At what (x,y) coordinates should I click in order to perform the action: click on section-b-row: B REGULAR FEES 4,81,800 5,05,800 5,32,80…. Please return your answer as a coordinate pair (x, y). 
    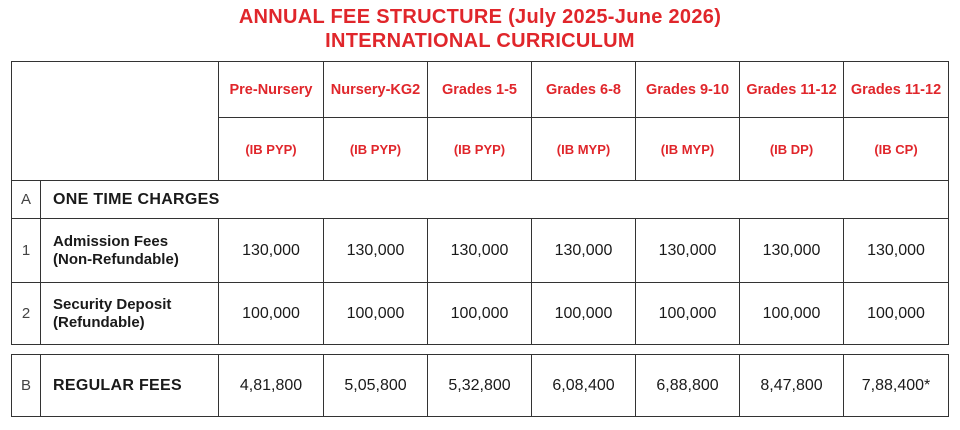
    Looking at the image, I should click on (480, 385).